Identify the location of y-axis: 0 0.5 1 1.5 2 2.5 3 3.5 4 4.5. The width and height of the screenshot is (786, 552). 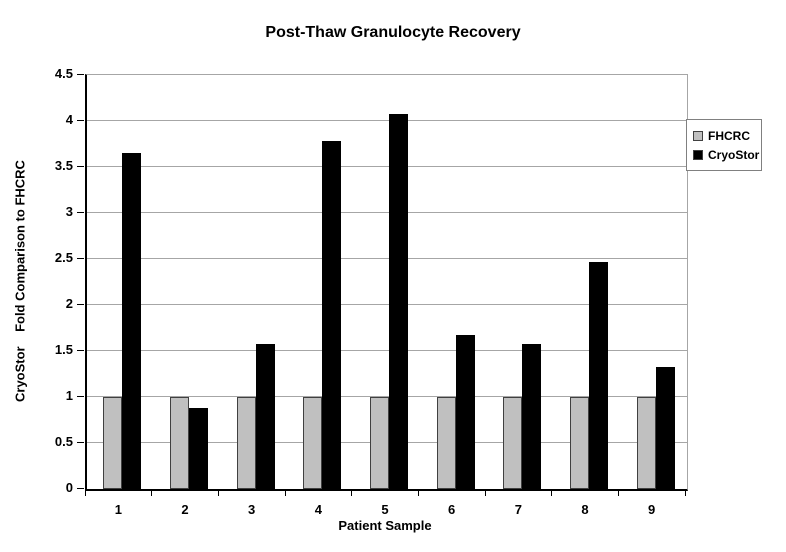
(42, 280).